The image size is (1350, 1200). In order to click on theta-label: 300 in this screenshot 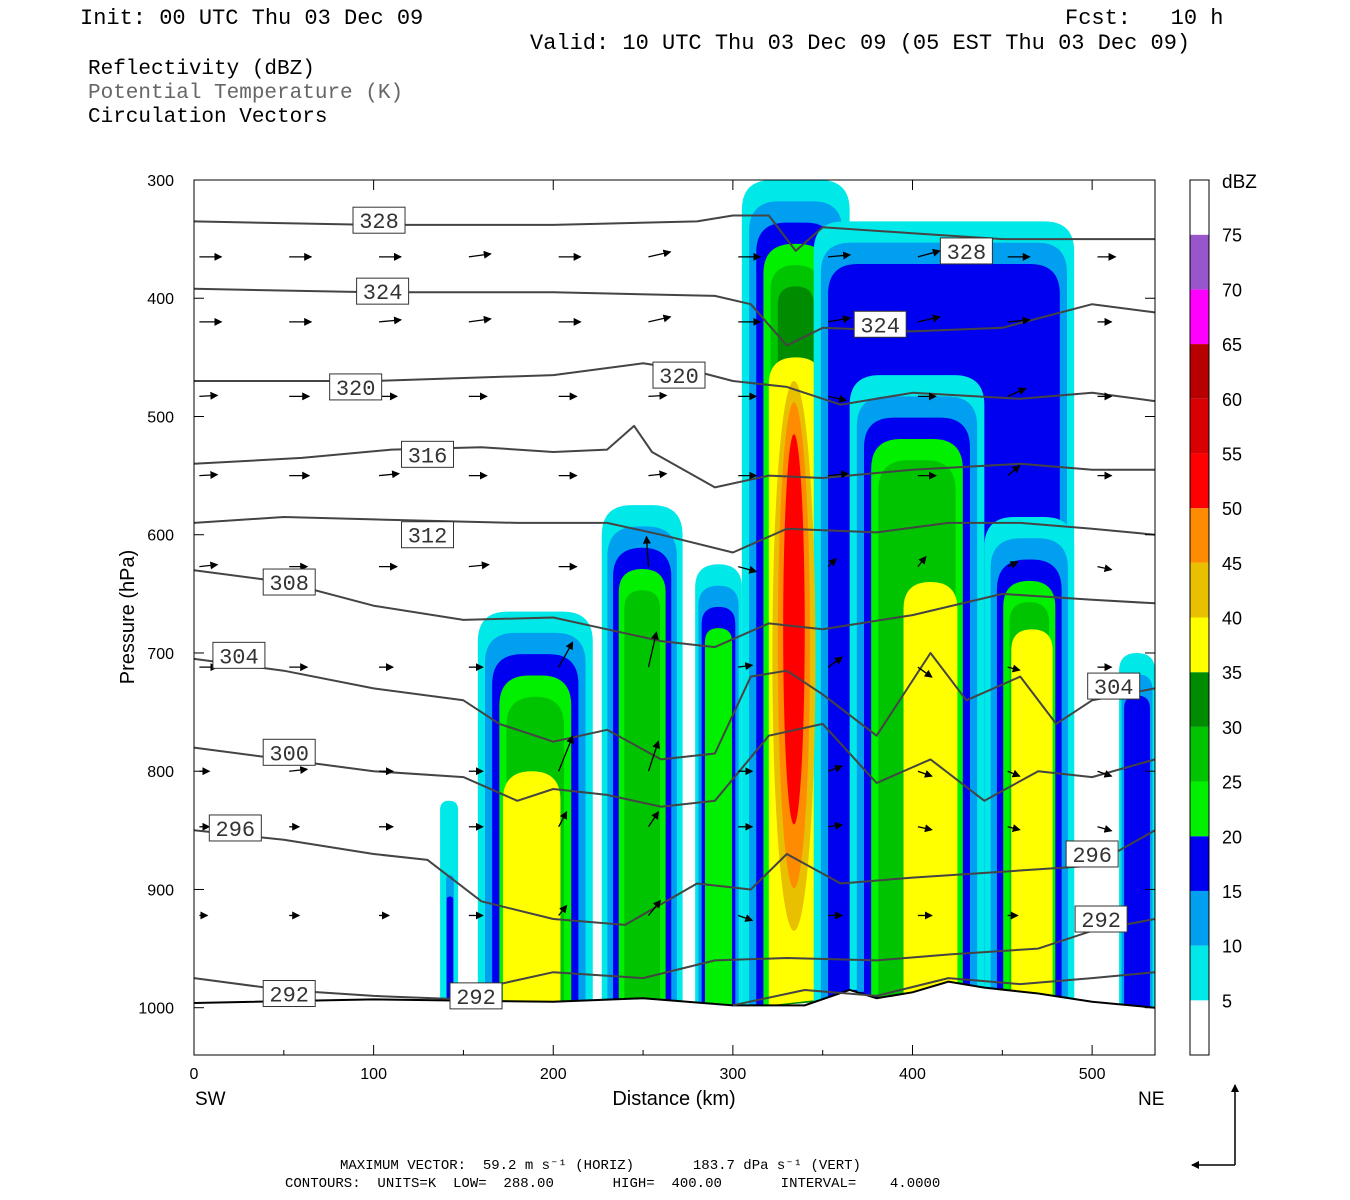, I will do `click(289, 754)`.